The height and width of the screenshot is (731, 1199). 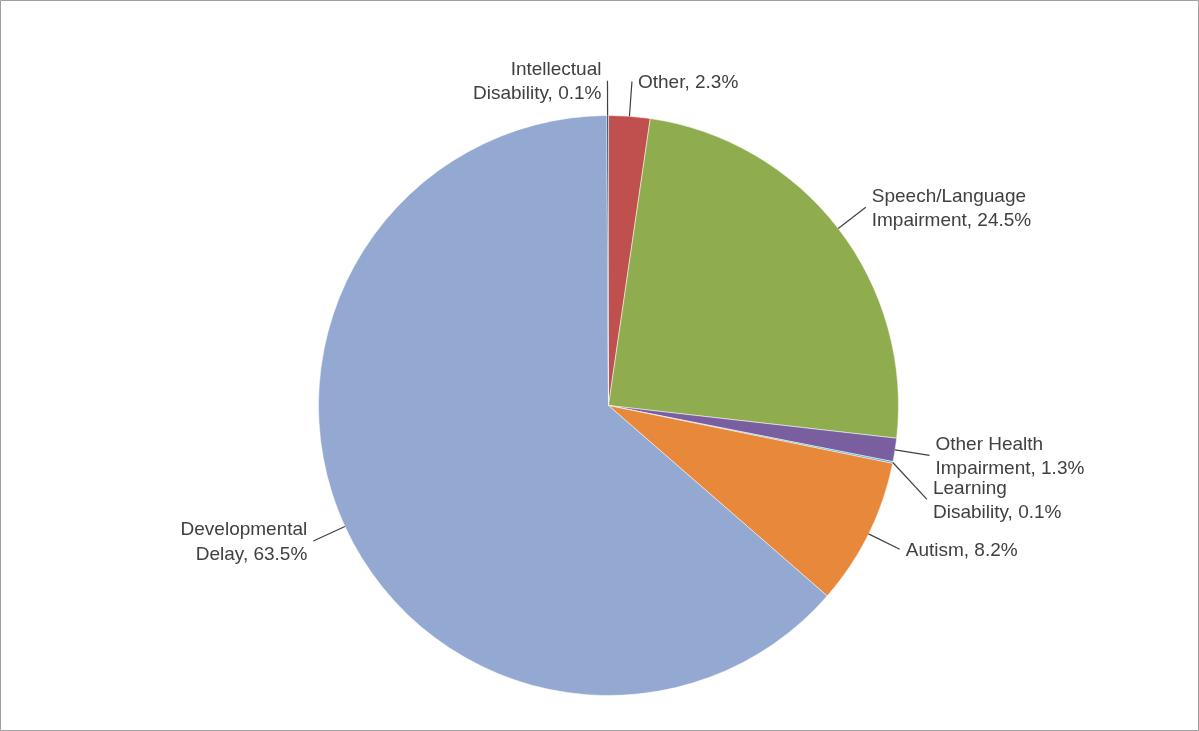 I want to click on slice-label: Speech/Language Impairment, 24.5%, so click(x=951, y=207).